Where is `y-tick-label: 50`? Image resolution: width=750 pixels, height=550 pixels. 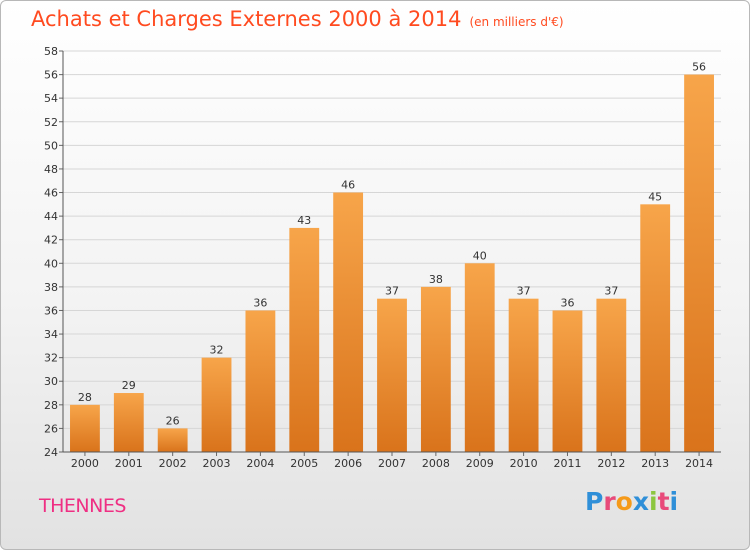
y-tick-label: 50 is located at coordinates (51, 145).